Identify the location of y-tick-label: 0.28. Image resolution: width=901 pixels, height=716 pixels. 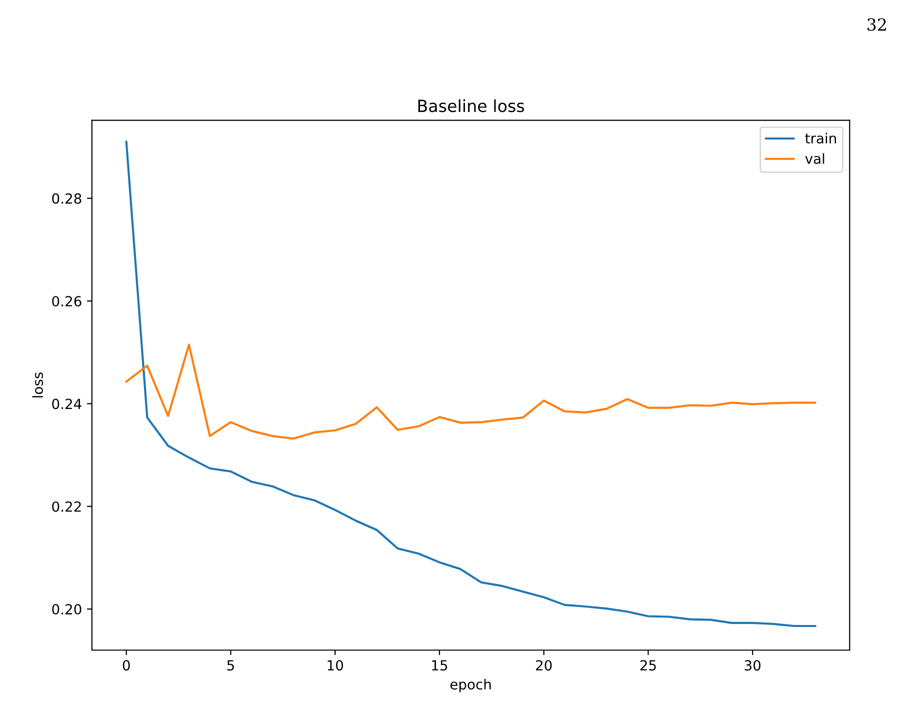
(67, 198).